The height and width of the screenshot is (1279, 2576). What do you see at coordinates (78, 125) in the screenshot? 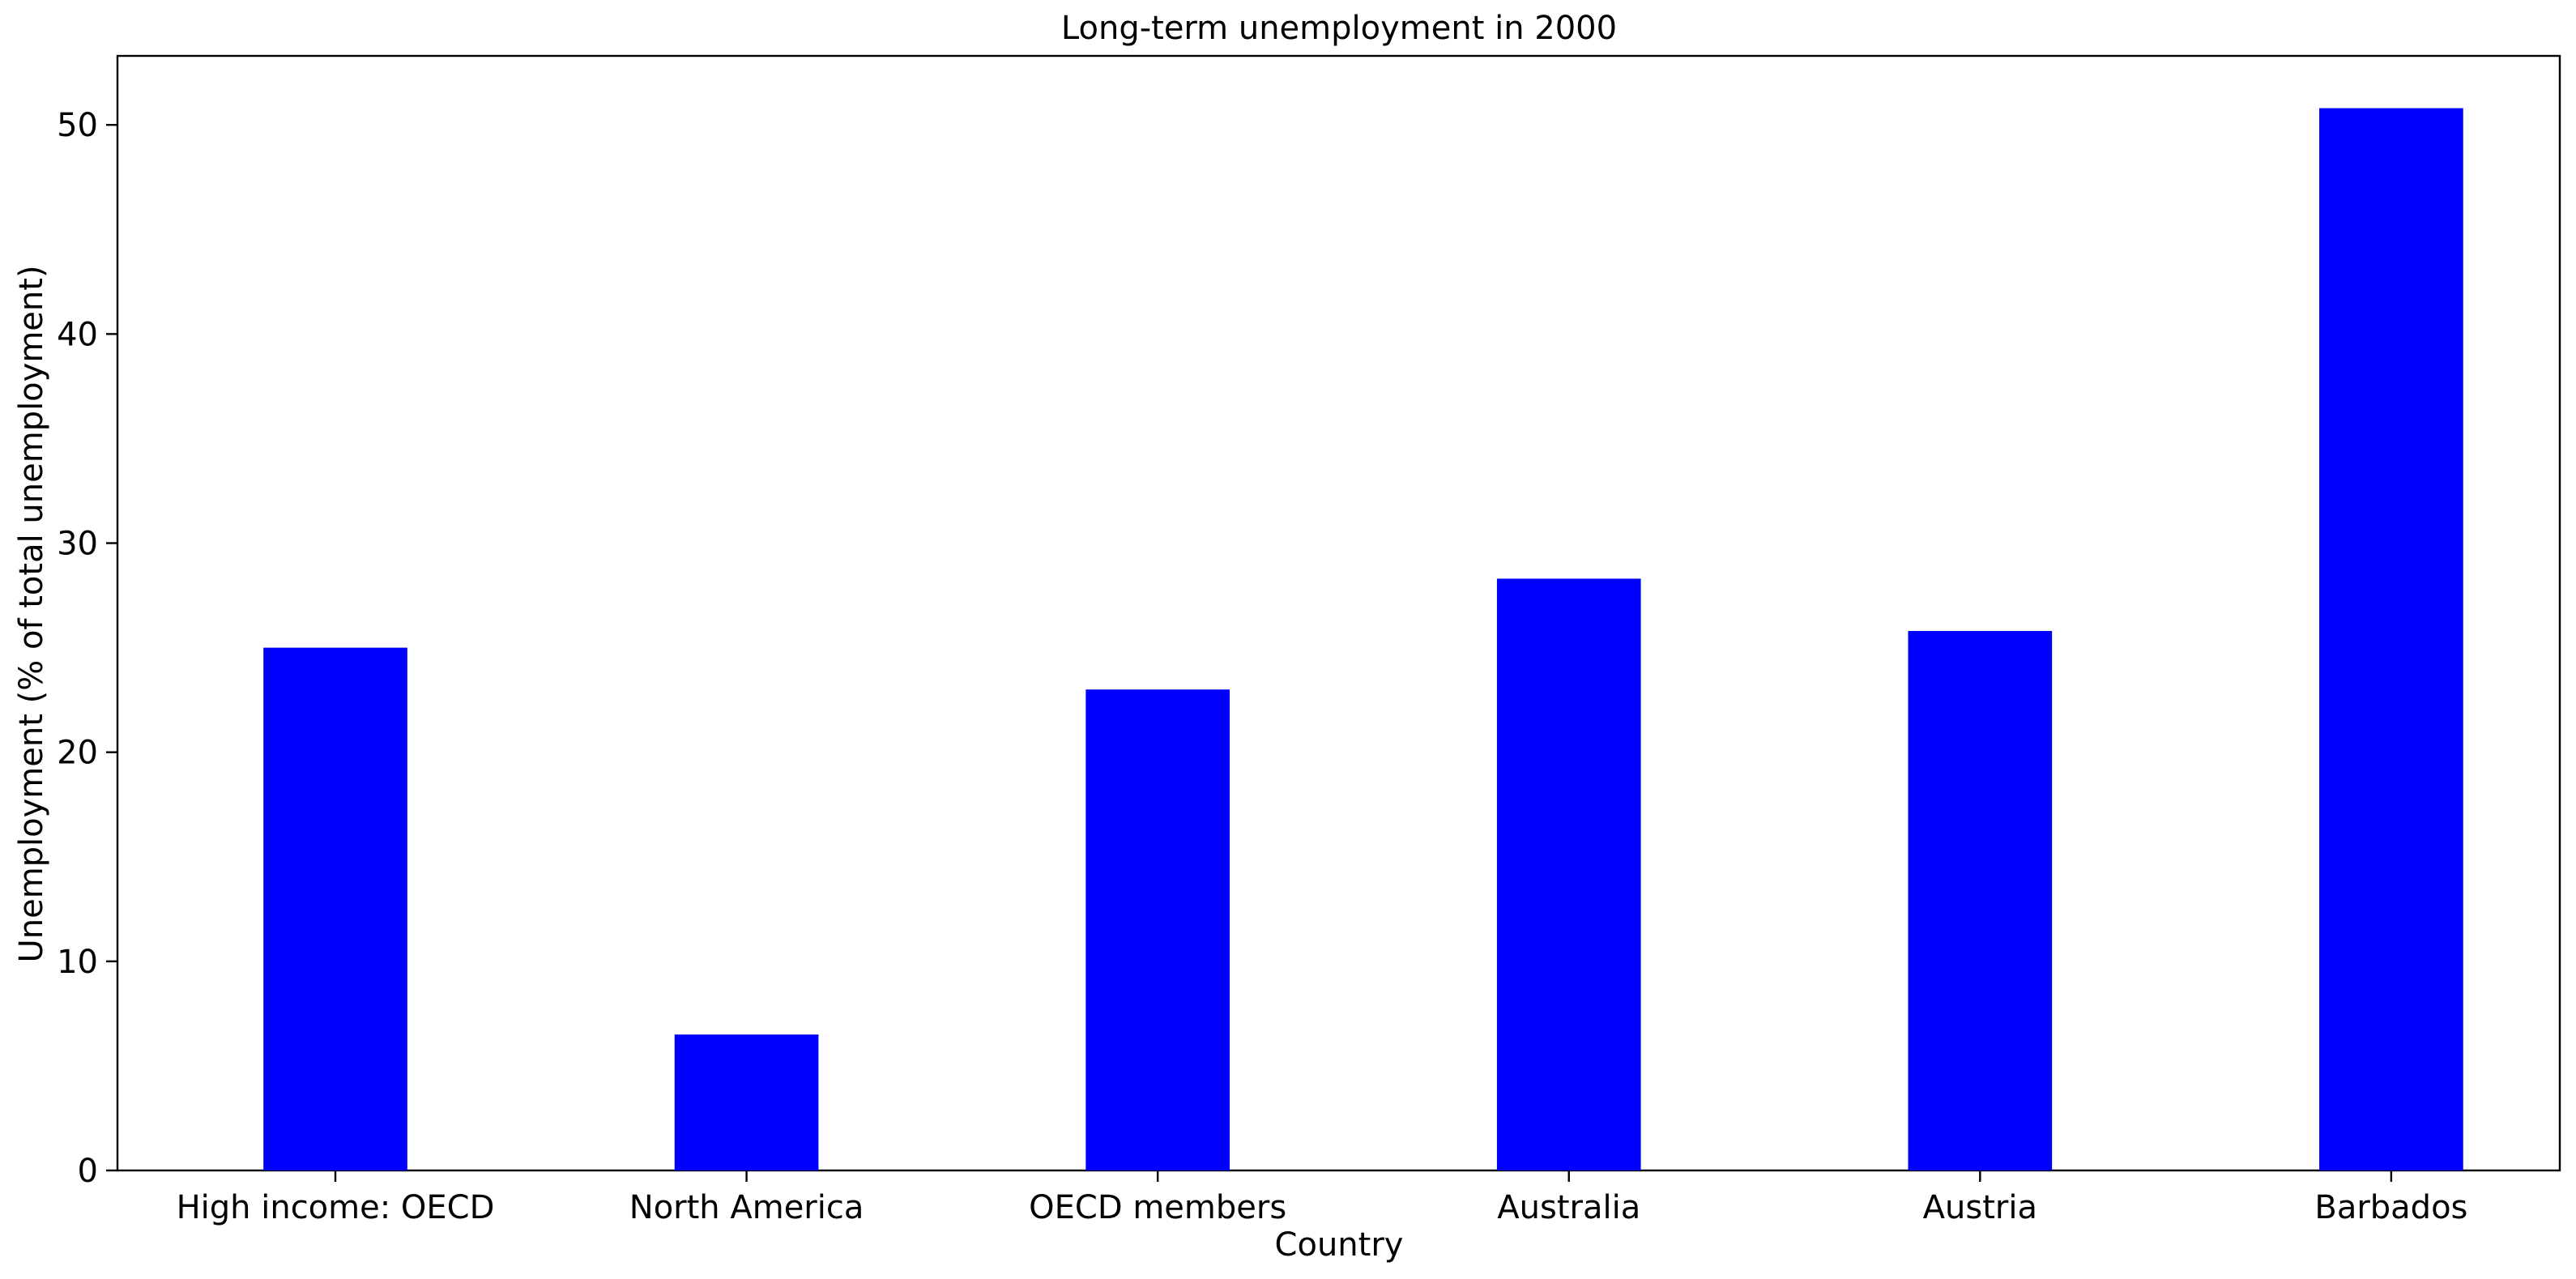
I see `y-tick-label: 50` at bounding box center [78, 125].